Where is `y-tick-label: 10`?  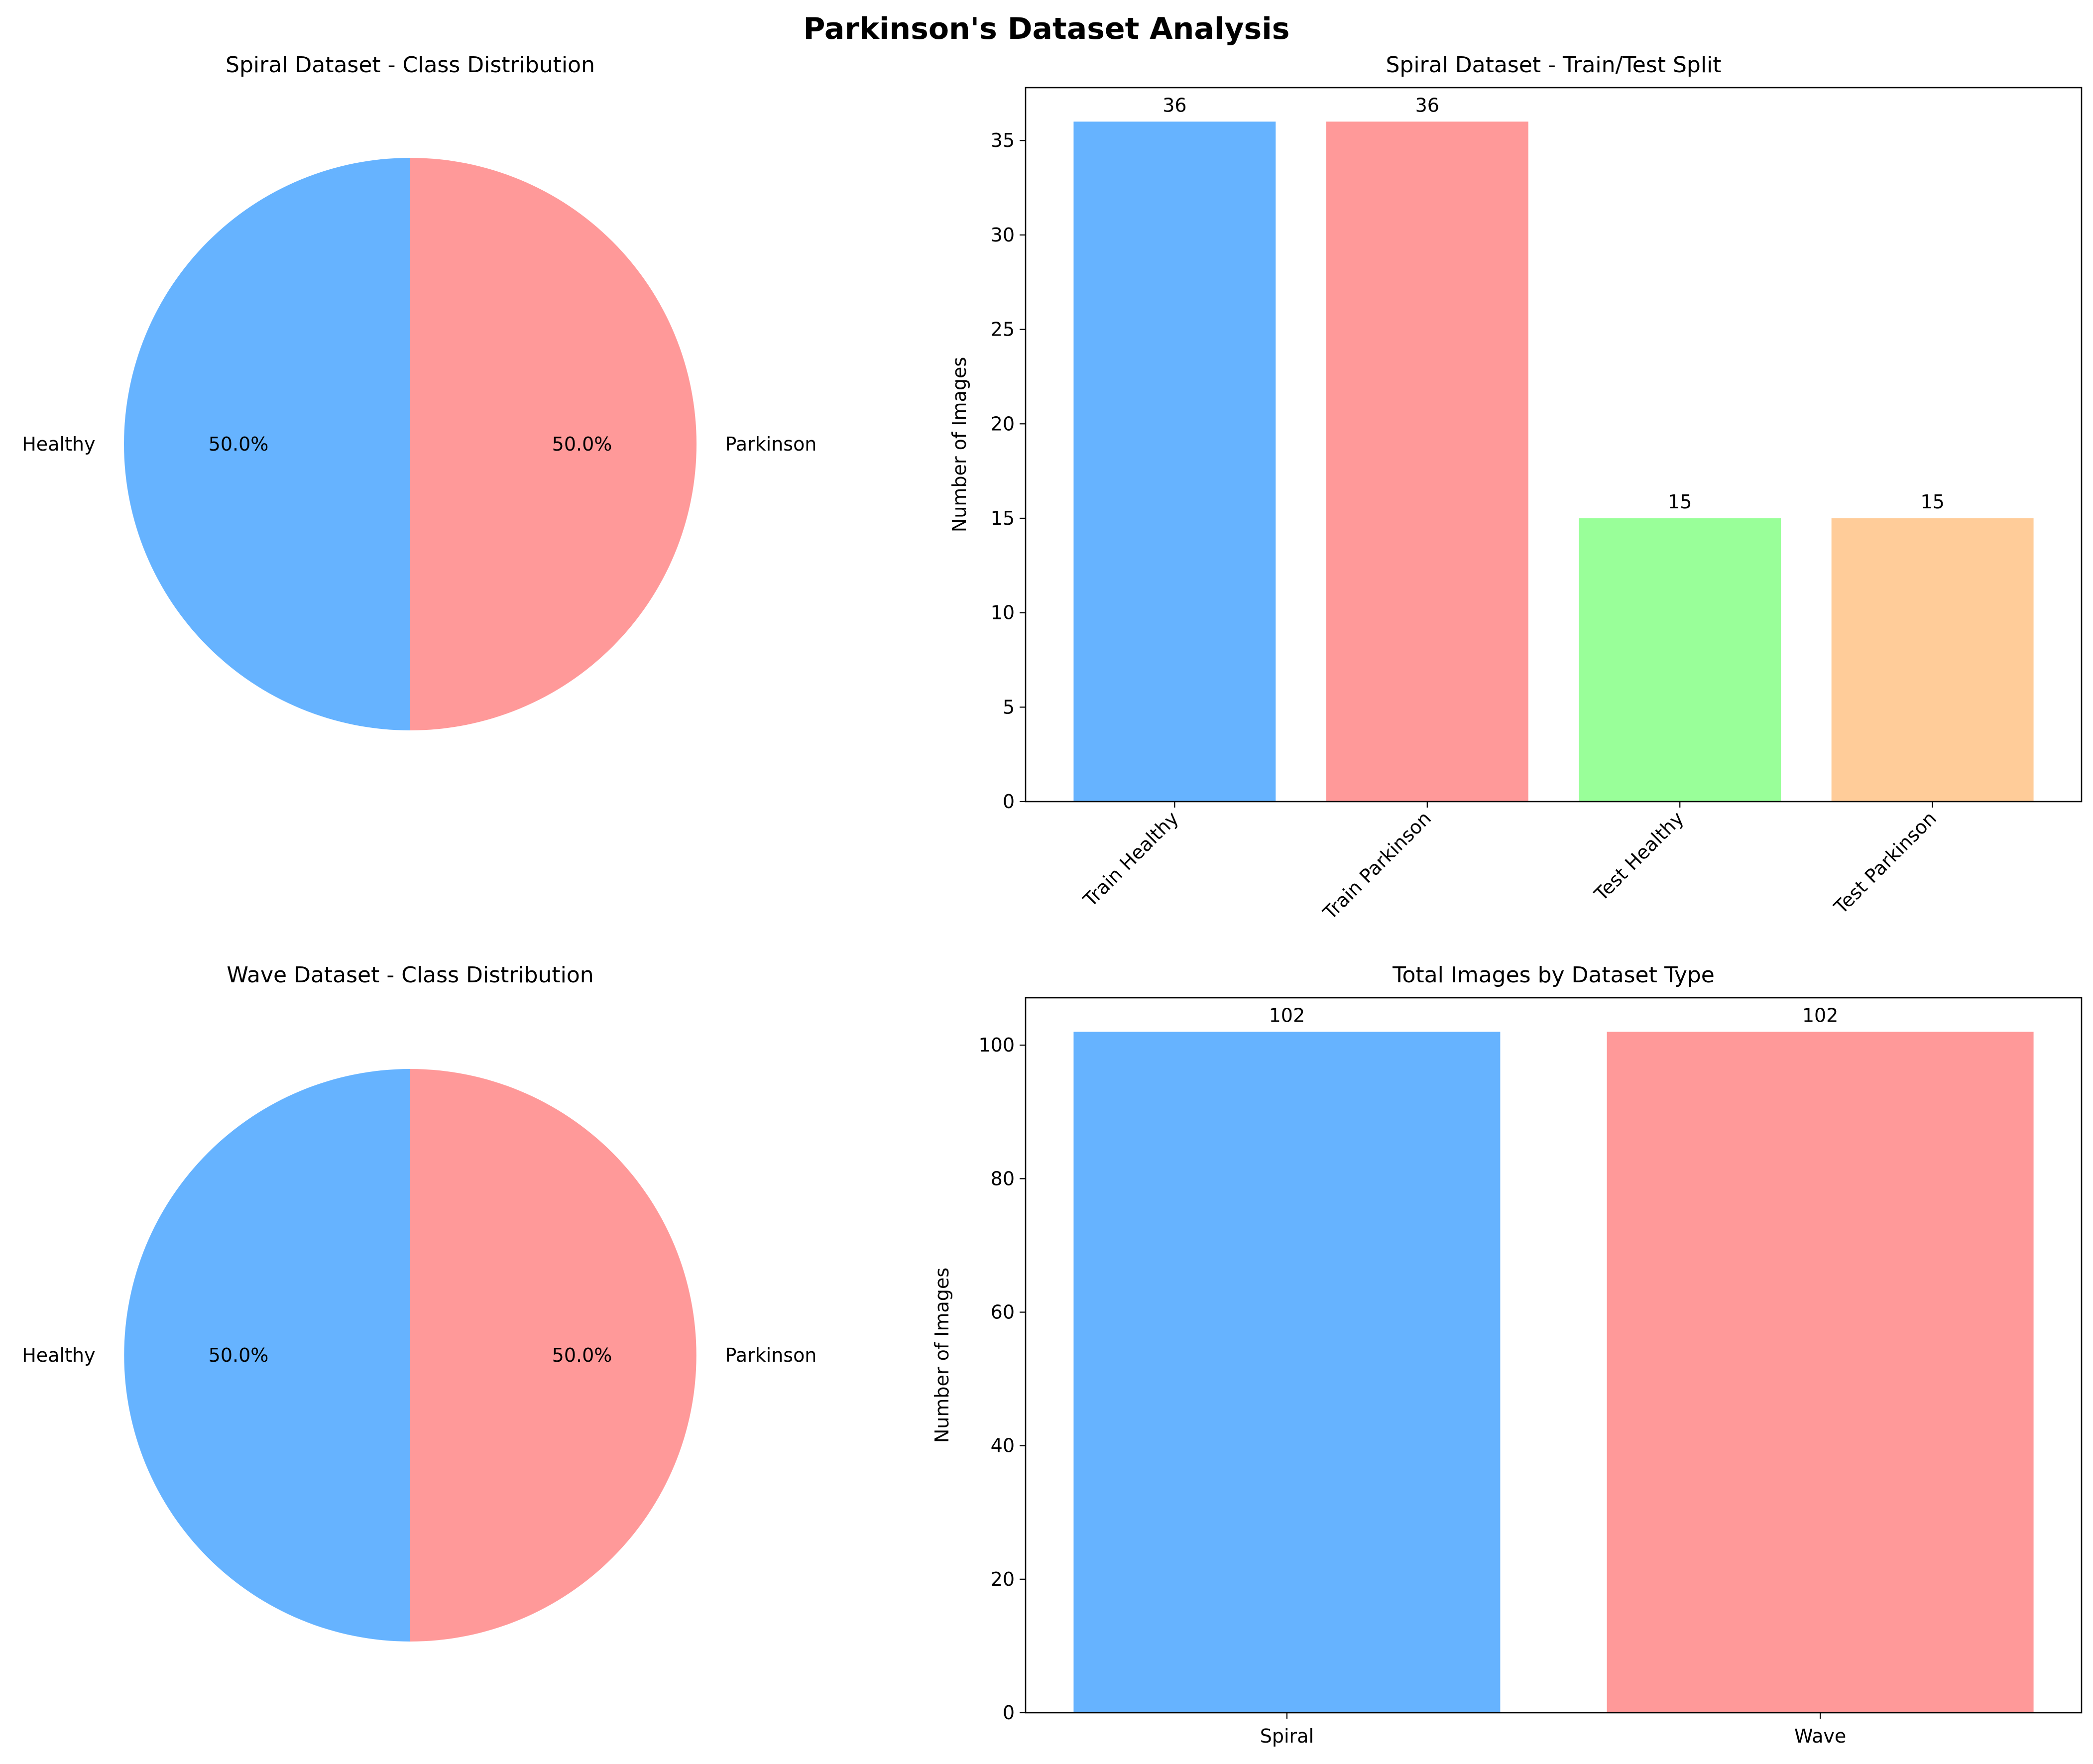 y-tick-label: 10 is located at coordinates (1003, 613).